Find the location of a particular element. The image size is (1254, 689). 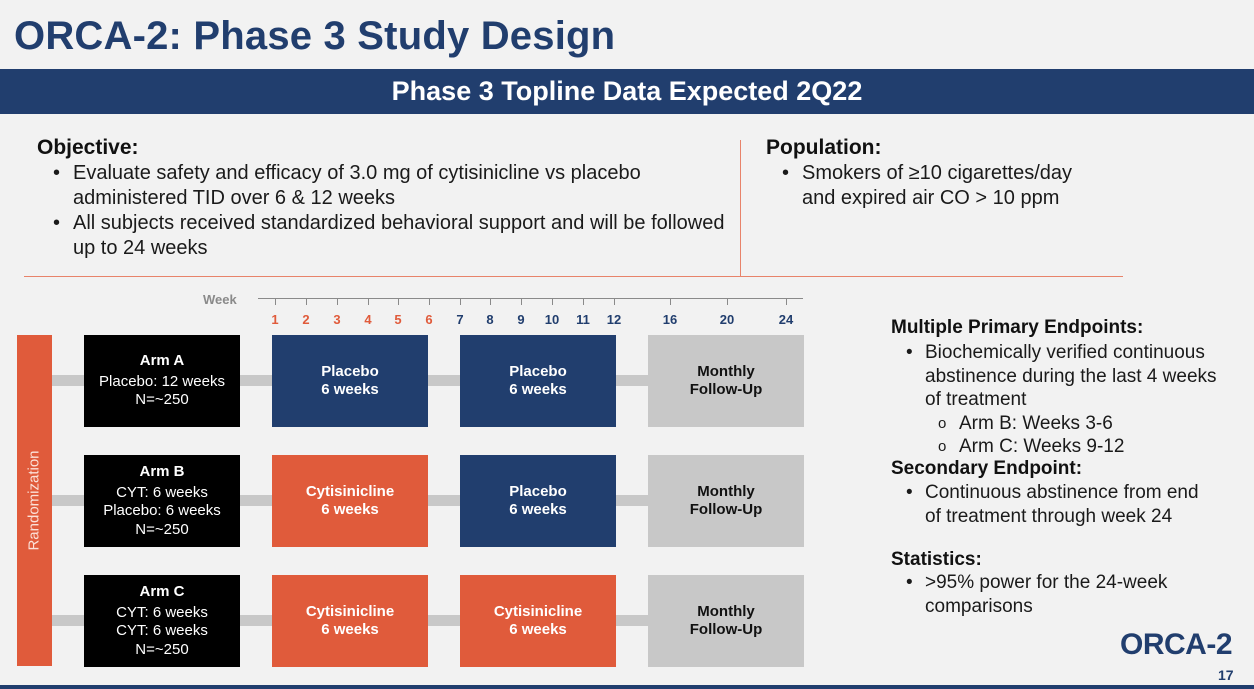

arm-name: Arm B is located at coordinates (162, 471).